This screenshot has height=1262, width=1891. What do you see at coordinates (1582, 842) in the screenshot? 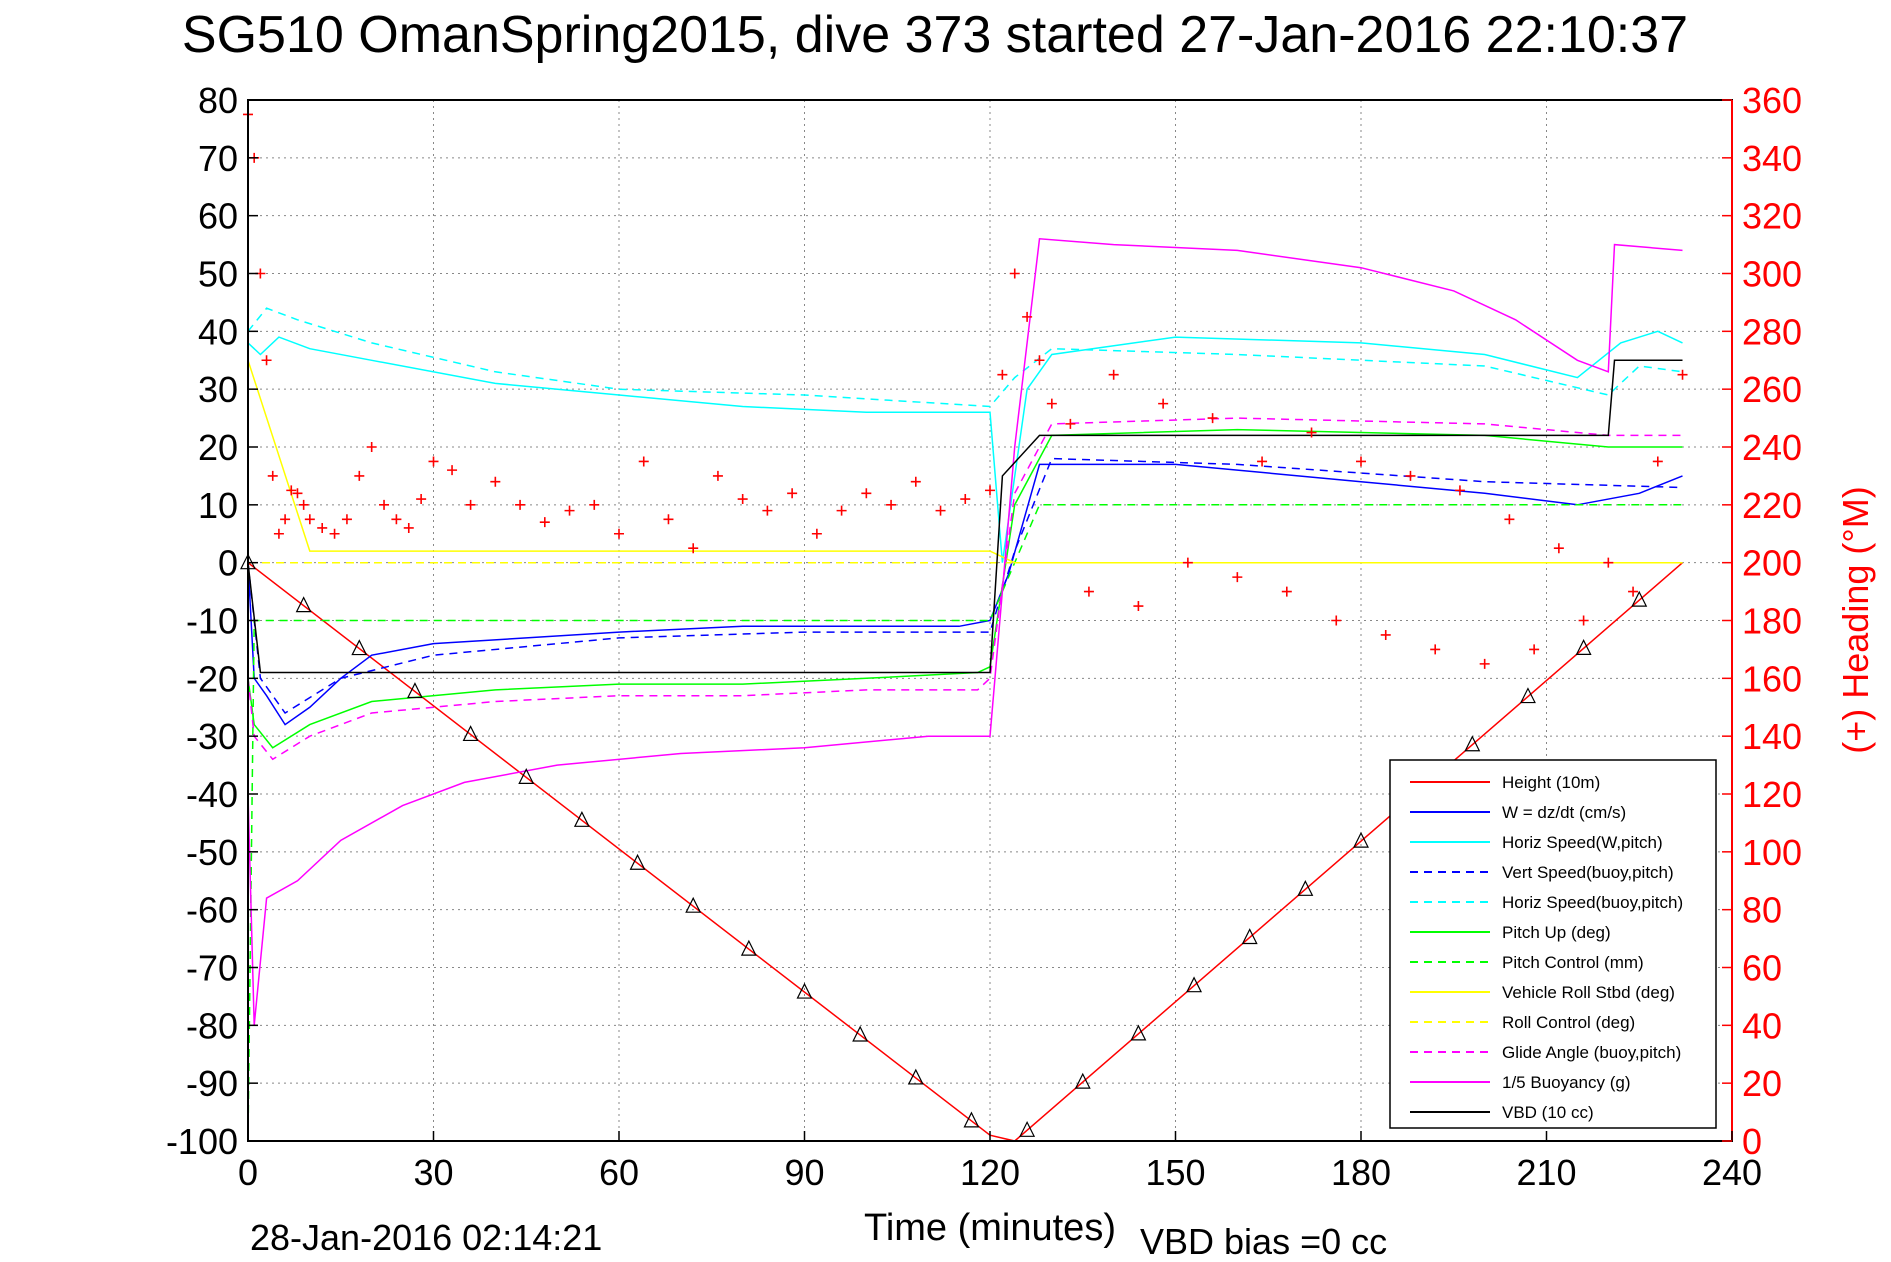
I see `legend-label: Horiz Speed(W,pitch)` at bounding box center [1582, 842].